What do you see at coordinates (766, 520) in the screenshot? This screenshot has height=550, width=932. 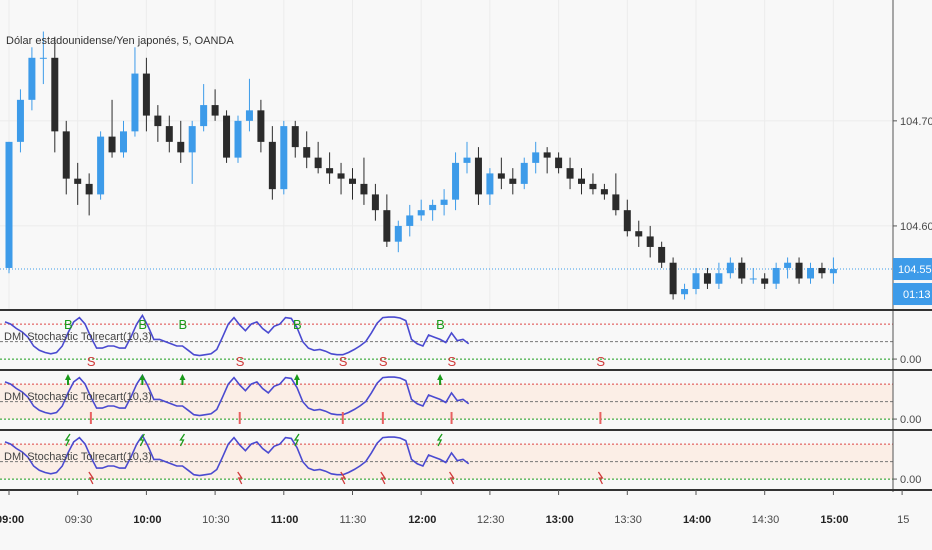 I see `time-tick-label: 14:30` at bounding box center [766, 520].